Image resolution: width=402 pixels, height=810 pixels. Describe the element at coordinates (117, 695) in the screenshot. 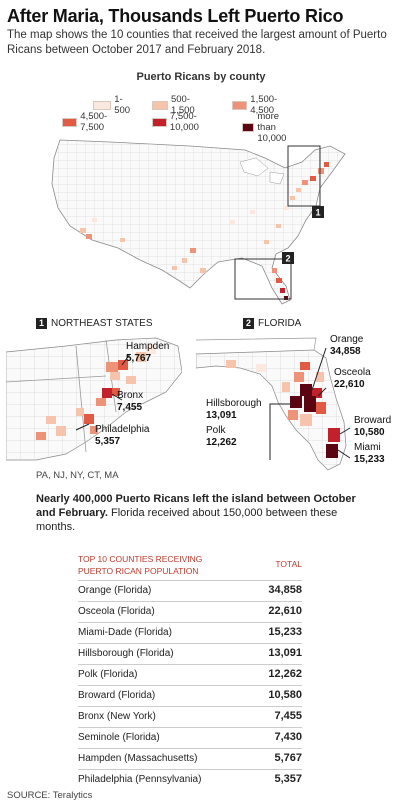

I see `county-name: Broward (Florida)` at that location.